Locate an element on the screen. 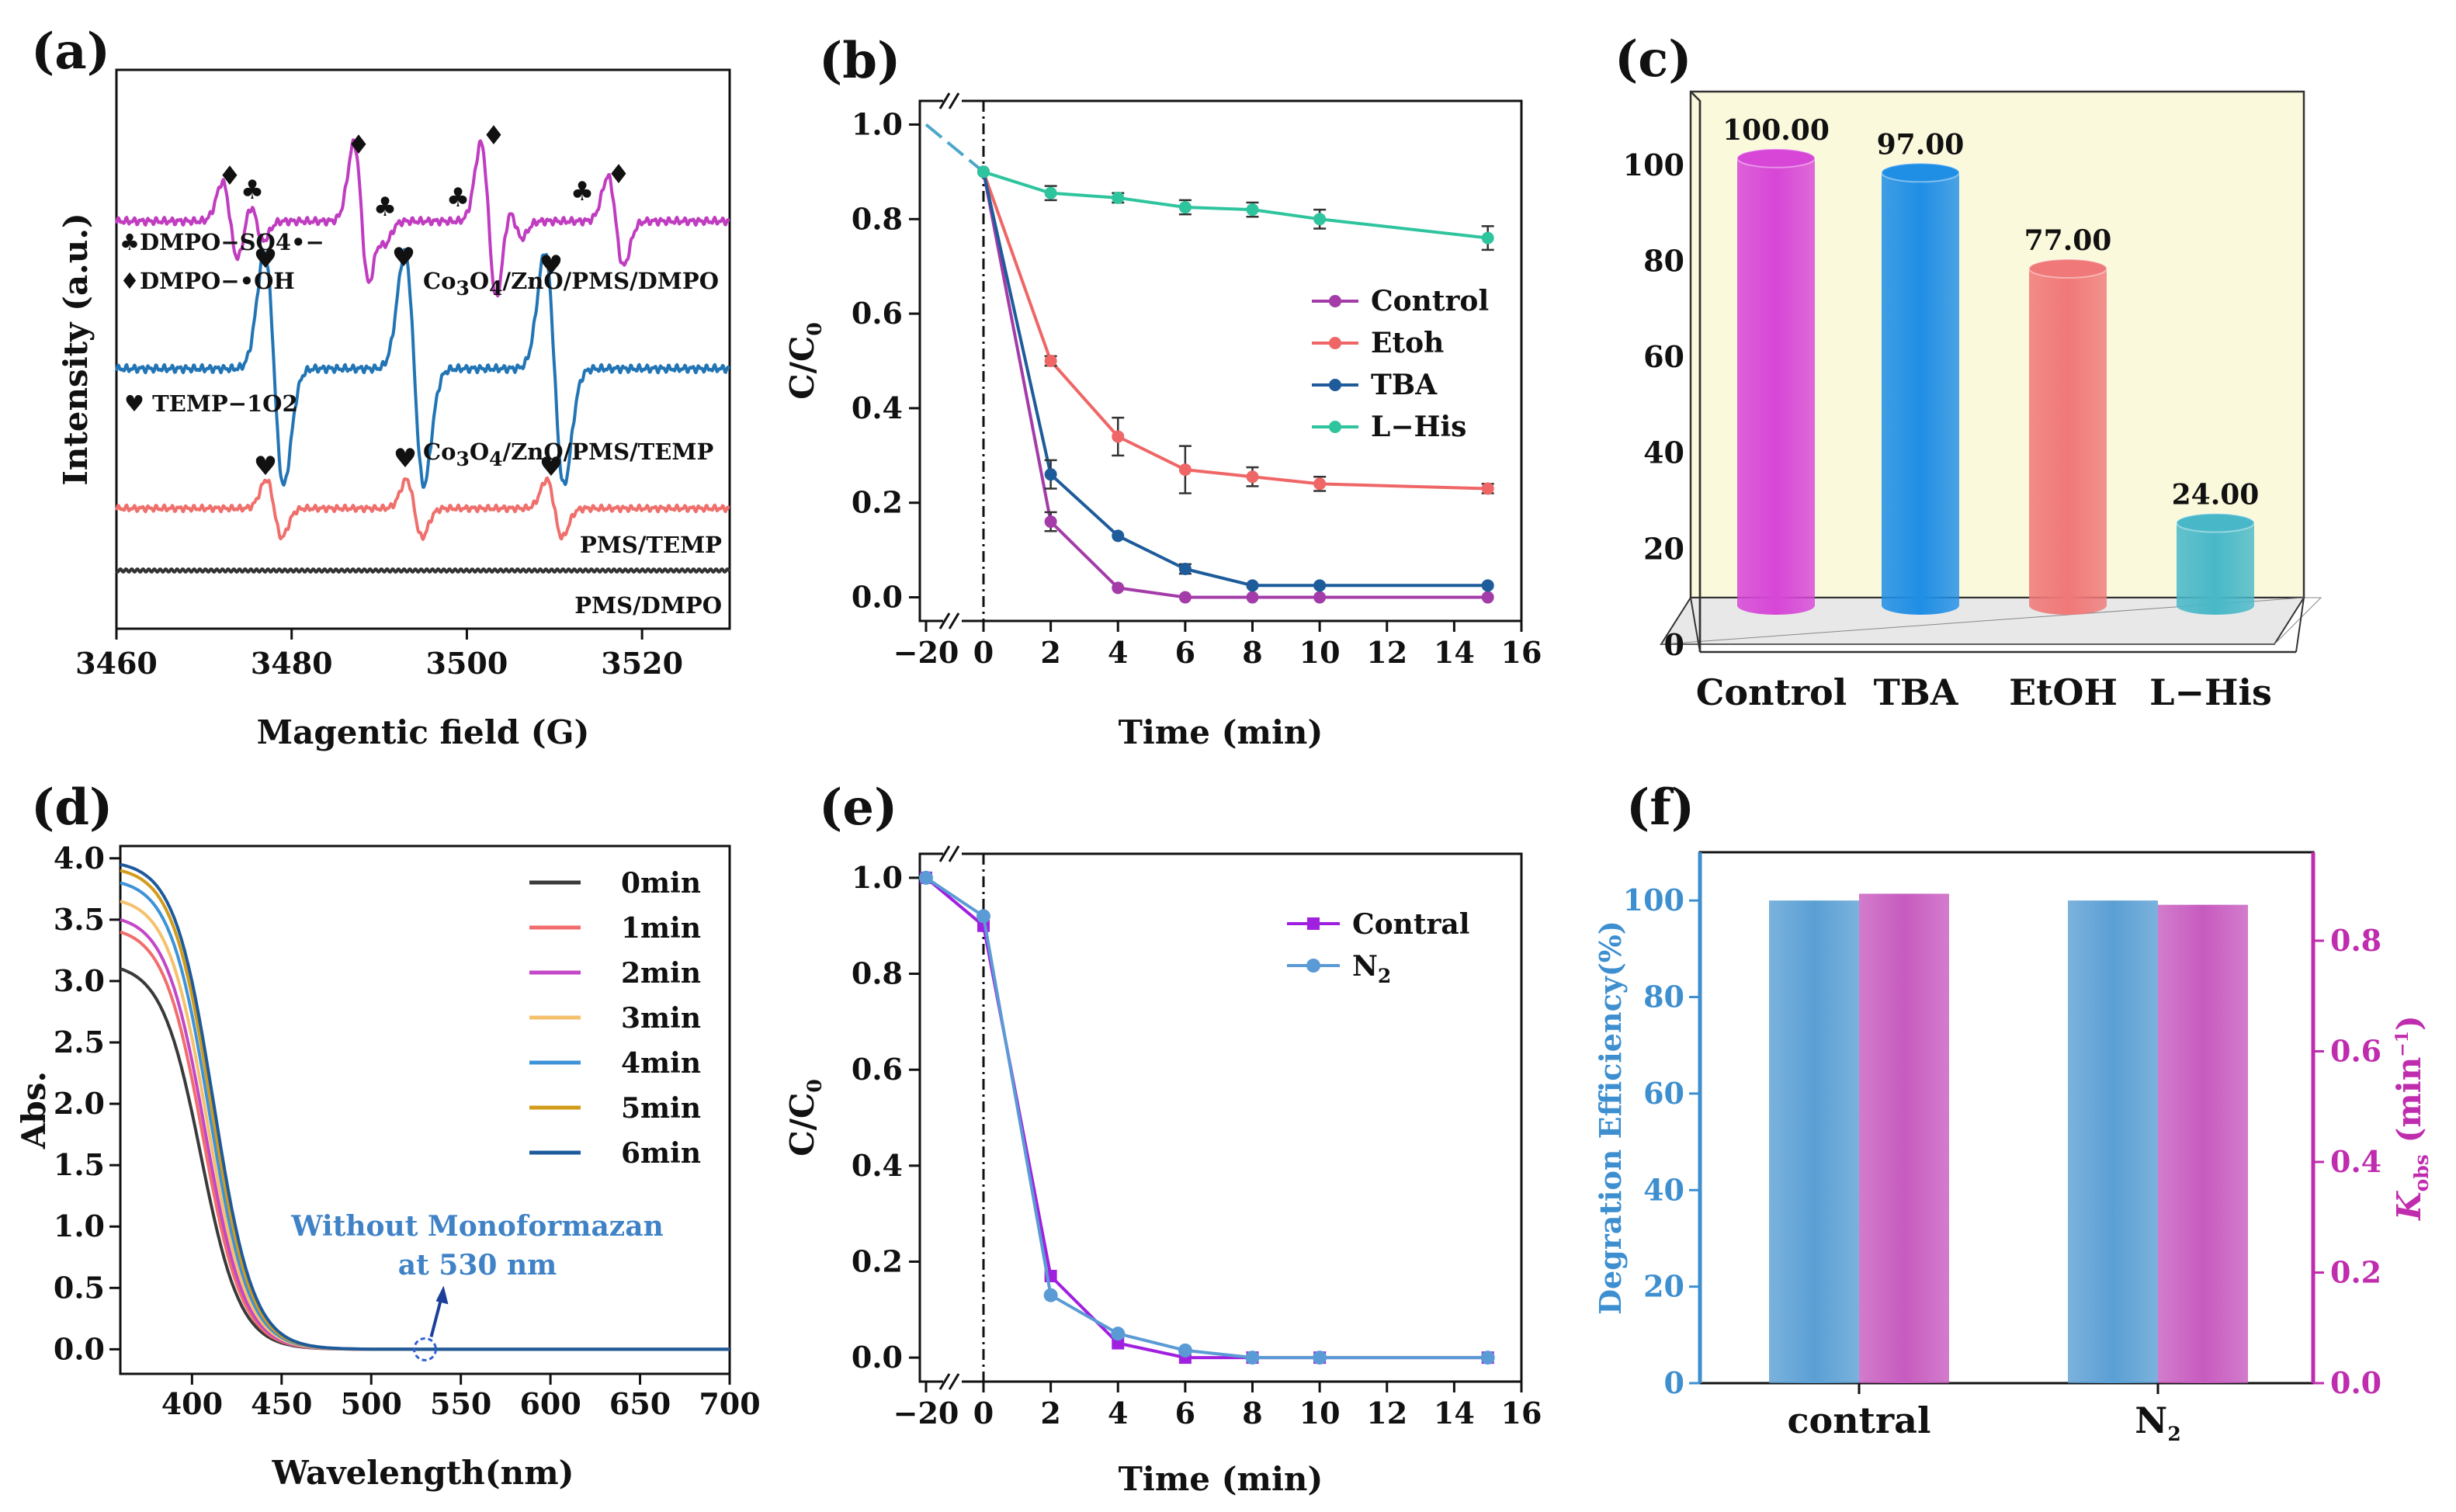  panel-f-yl-tick-label-3: 60 is located at coordinates (1663, 1093).